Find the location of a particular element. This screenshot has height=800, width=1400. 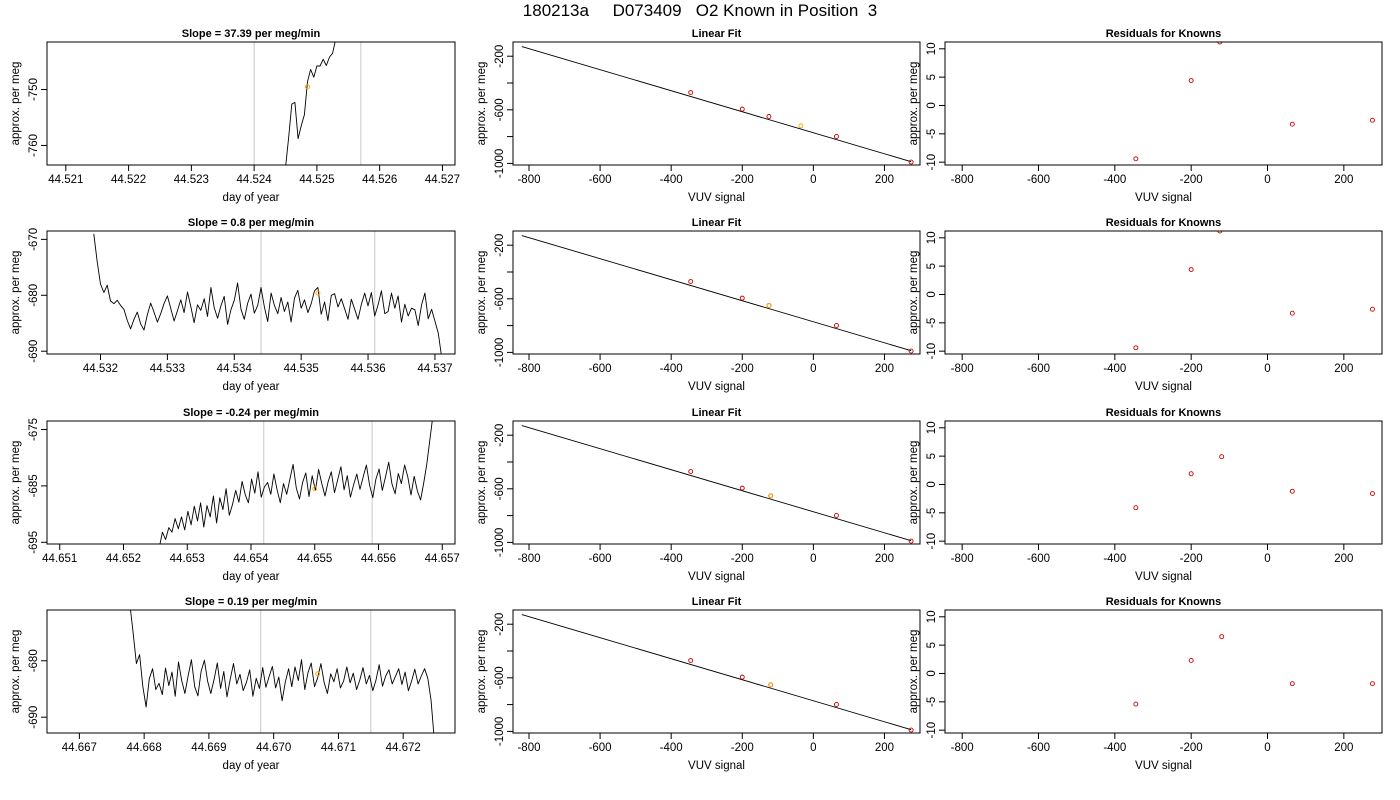

x-tick-label: 44.657 is located at coordinates (442, 559).